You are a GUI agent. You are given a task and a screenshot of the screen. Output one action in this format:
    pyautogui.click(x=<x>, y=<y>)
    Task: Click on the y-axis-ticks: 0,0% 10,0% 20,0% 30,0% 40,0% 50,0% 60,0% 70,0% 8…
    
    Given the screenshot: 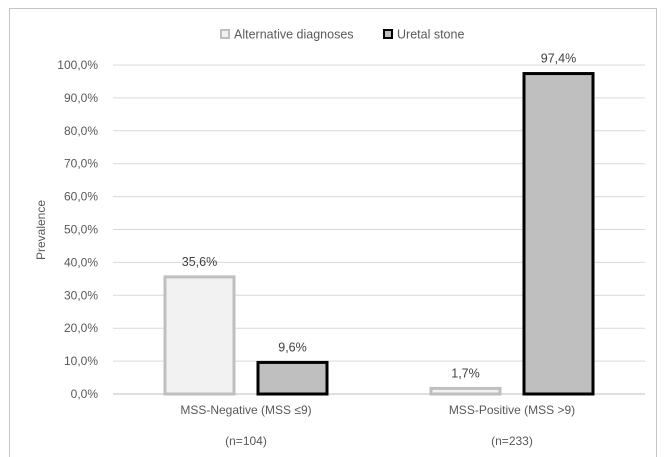 What is the action you would take?
    pyautogui.click(x=77, y=229)
    